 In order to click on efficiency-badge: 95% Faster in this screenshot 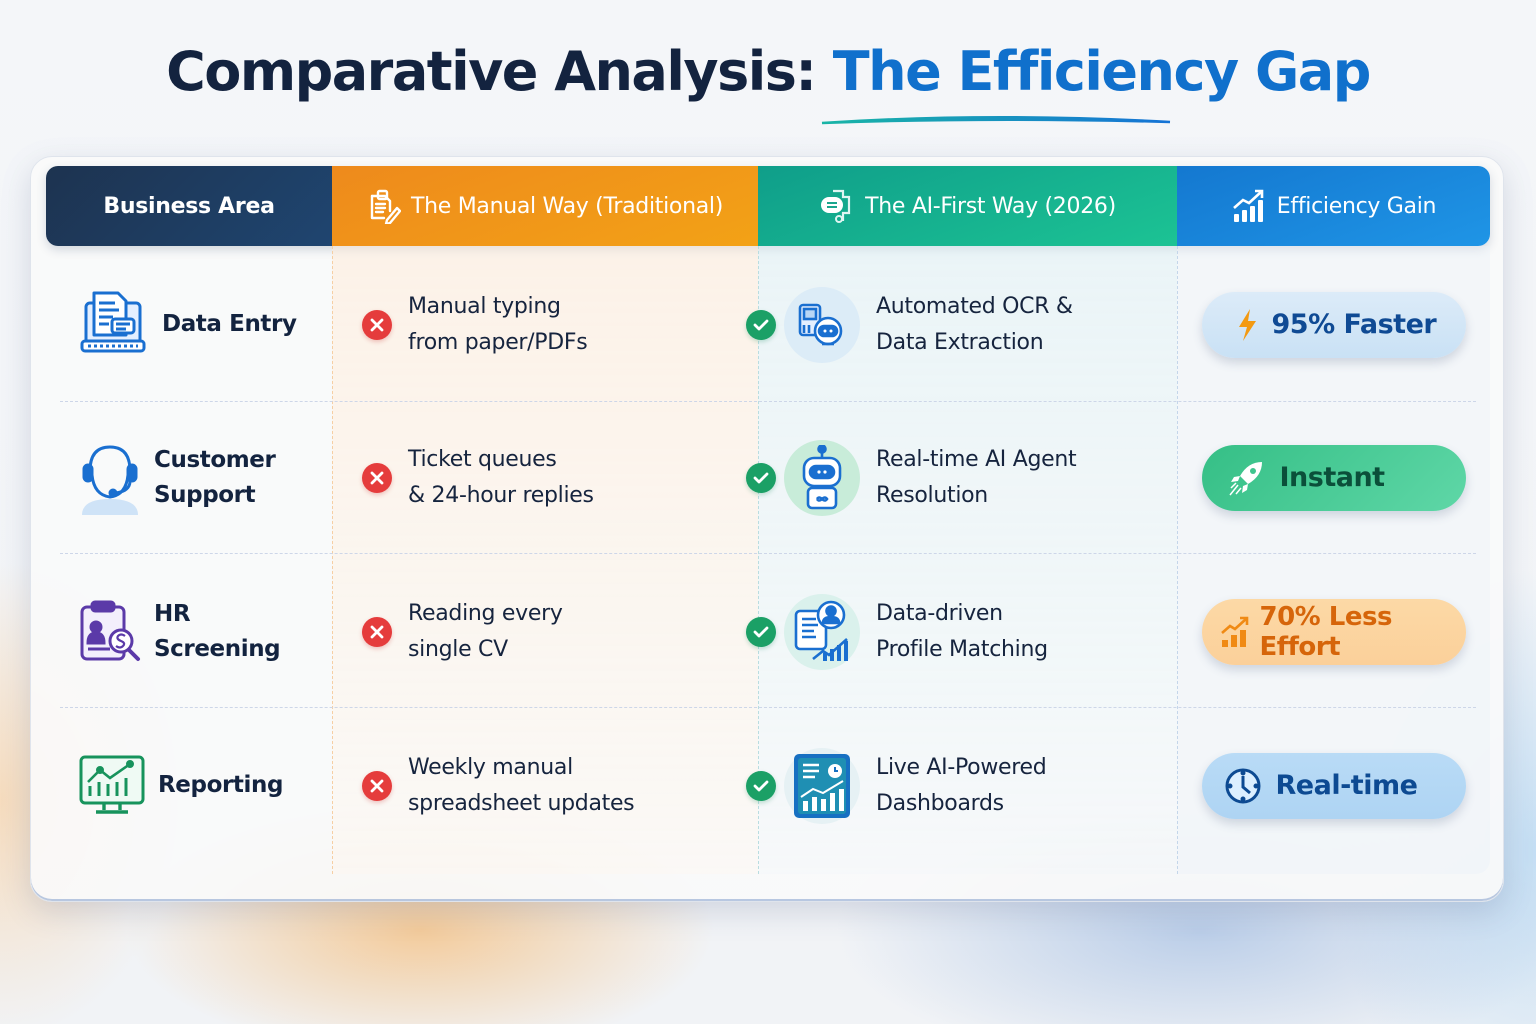, I will do `click(1333, 324)`.